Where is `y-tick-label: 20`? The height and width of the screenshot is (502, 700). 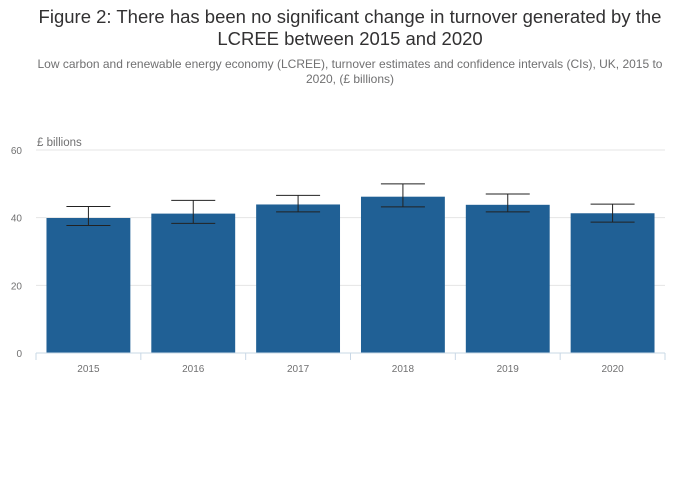
y-tick-label: 20 is located at coordinates (17, 286).